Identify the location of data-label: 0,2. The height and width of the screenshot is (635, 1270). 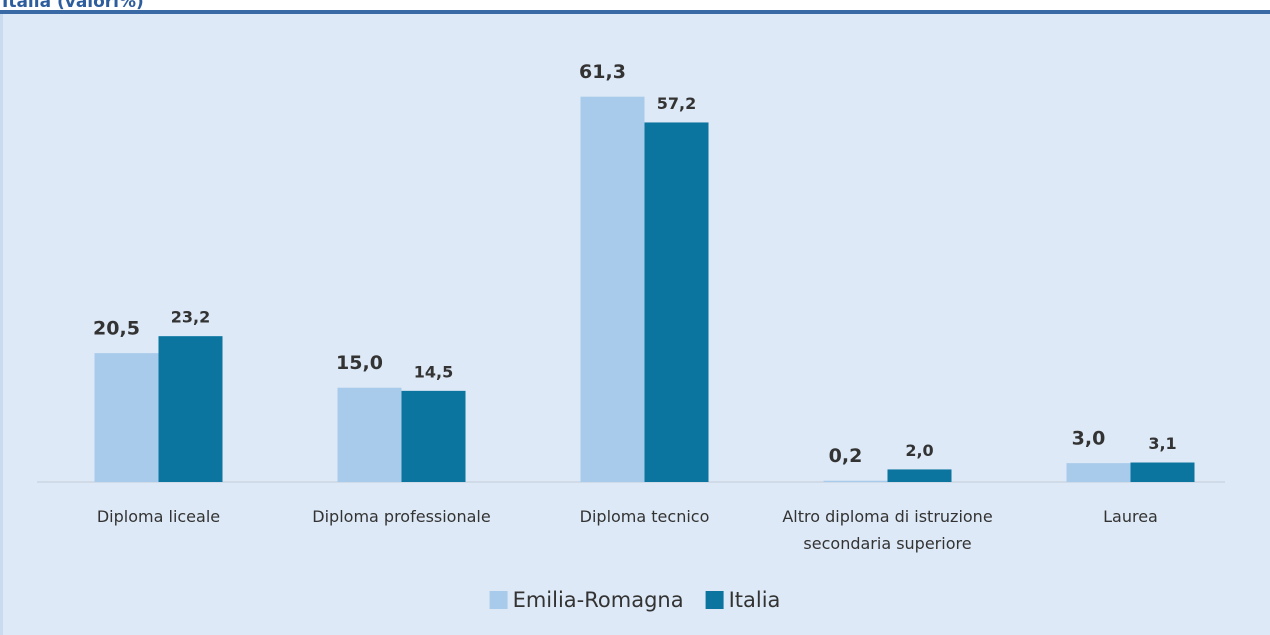
(846, 456).